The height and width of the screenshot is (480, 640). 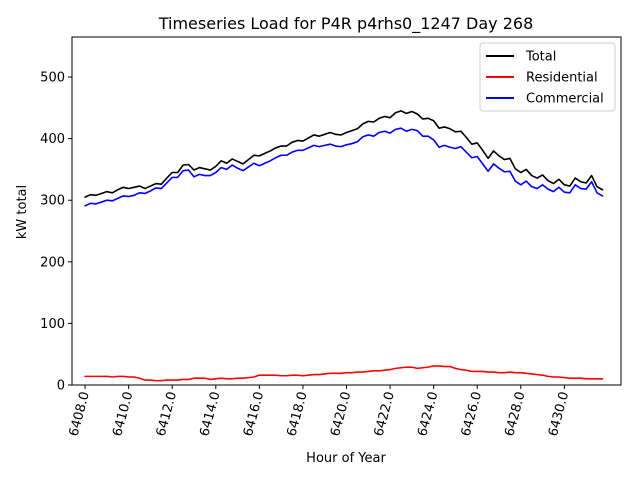 What do you see at coordinates (52, 78) in the screenshot?
I see `y-tick-label: 500` at bounding box center [52, 78].